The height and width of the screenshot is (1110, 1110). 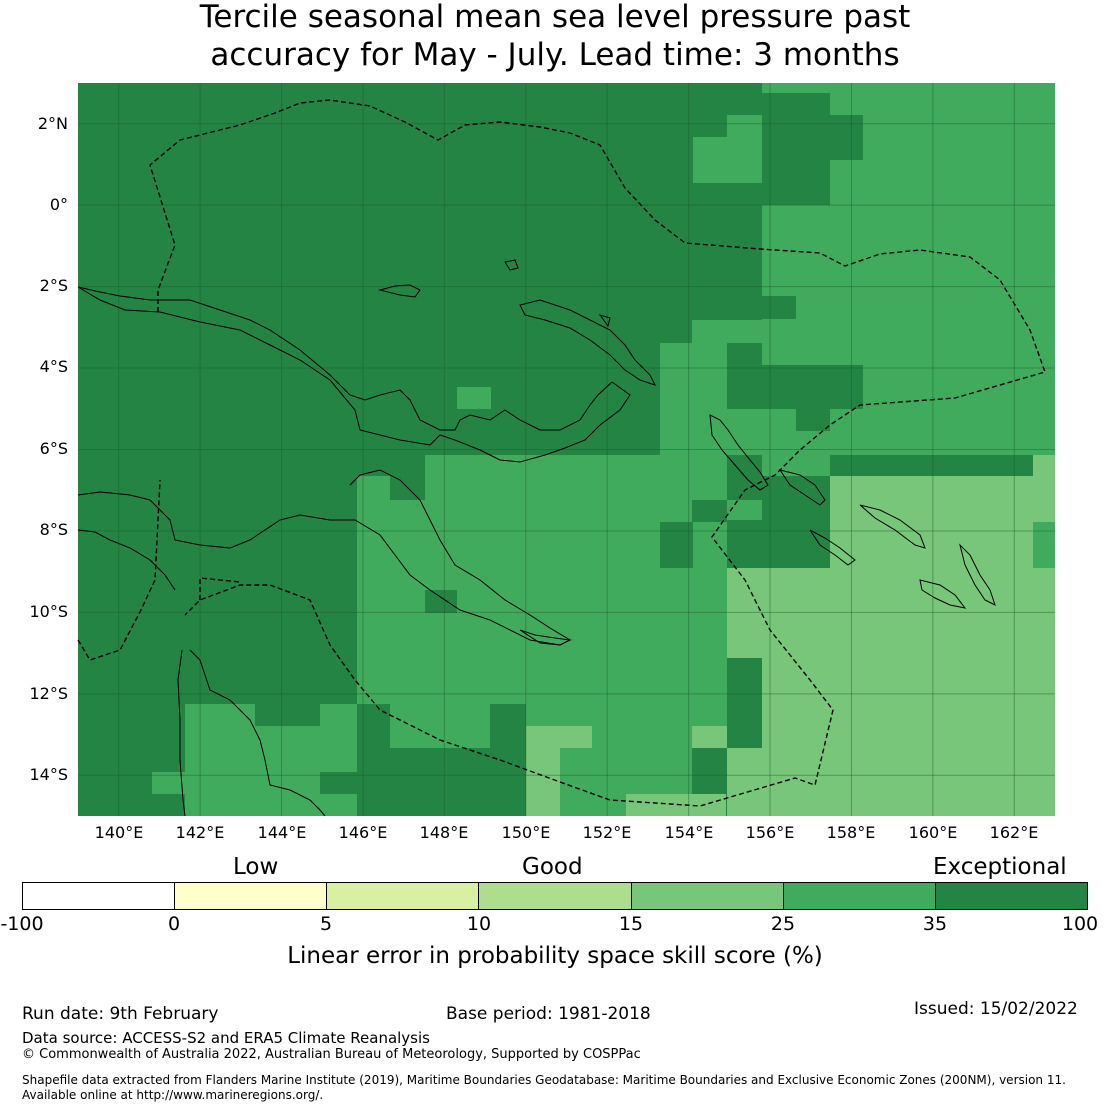 I want to click on skill-zone-medium-south, so click(x=271, y=760).